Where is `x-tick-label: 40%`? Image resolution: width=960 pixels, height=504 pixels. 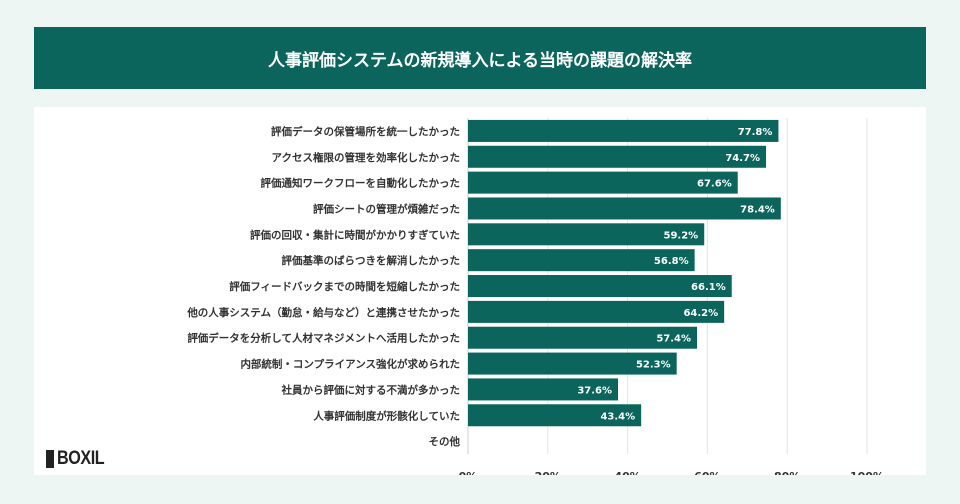 x-tick-label: 40% is located at coordinates (627, 472).